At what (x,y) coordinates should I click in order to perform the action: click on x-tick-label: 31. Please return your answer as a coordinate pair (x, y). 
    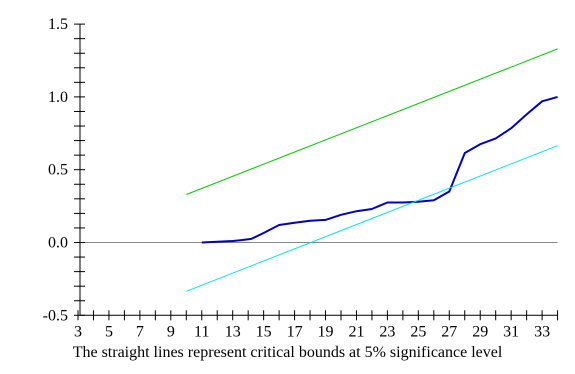
    Looking at the image, I should click on (511, 331).